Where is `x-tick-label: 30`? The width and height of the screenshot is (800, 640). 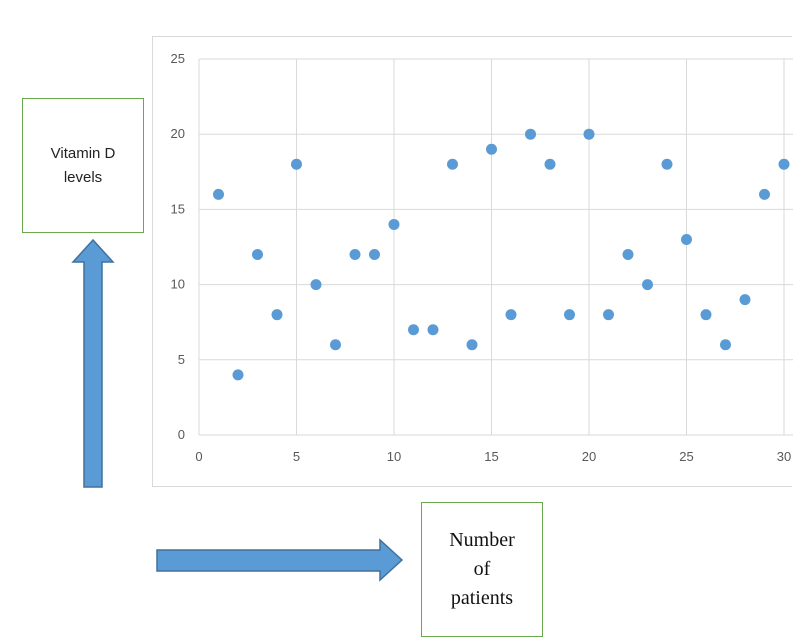
x-tick-label: 30 is located at coordinates (784, 456).